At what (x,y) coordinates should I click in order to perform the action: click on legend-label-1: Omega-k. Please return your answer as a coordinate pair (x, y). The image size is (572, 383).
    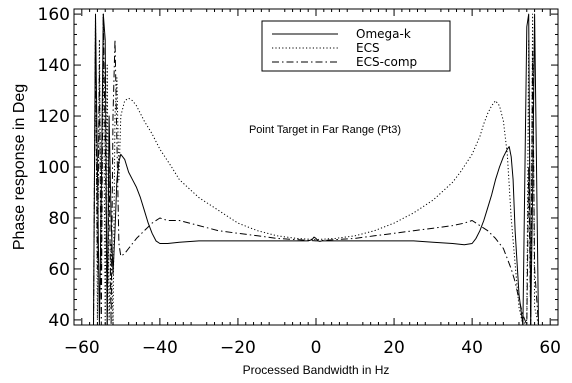
    Looking at the image, I should click on (383, 34).